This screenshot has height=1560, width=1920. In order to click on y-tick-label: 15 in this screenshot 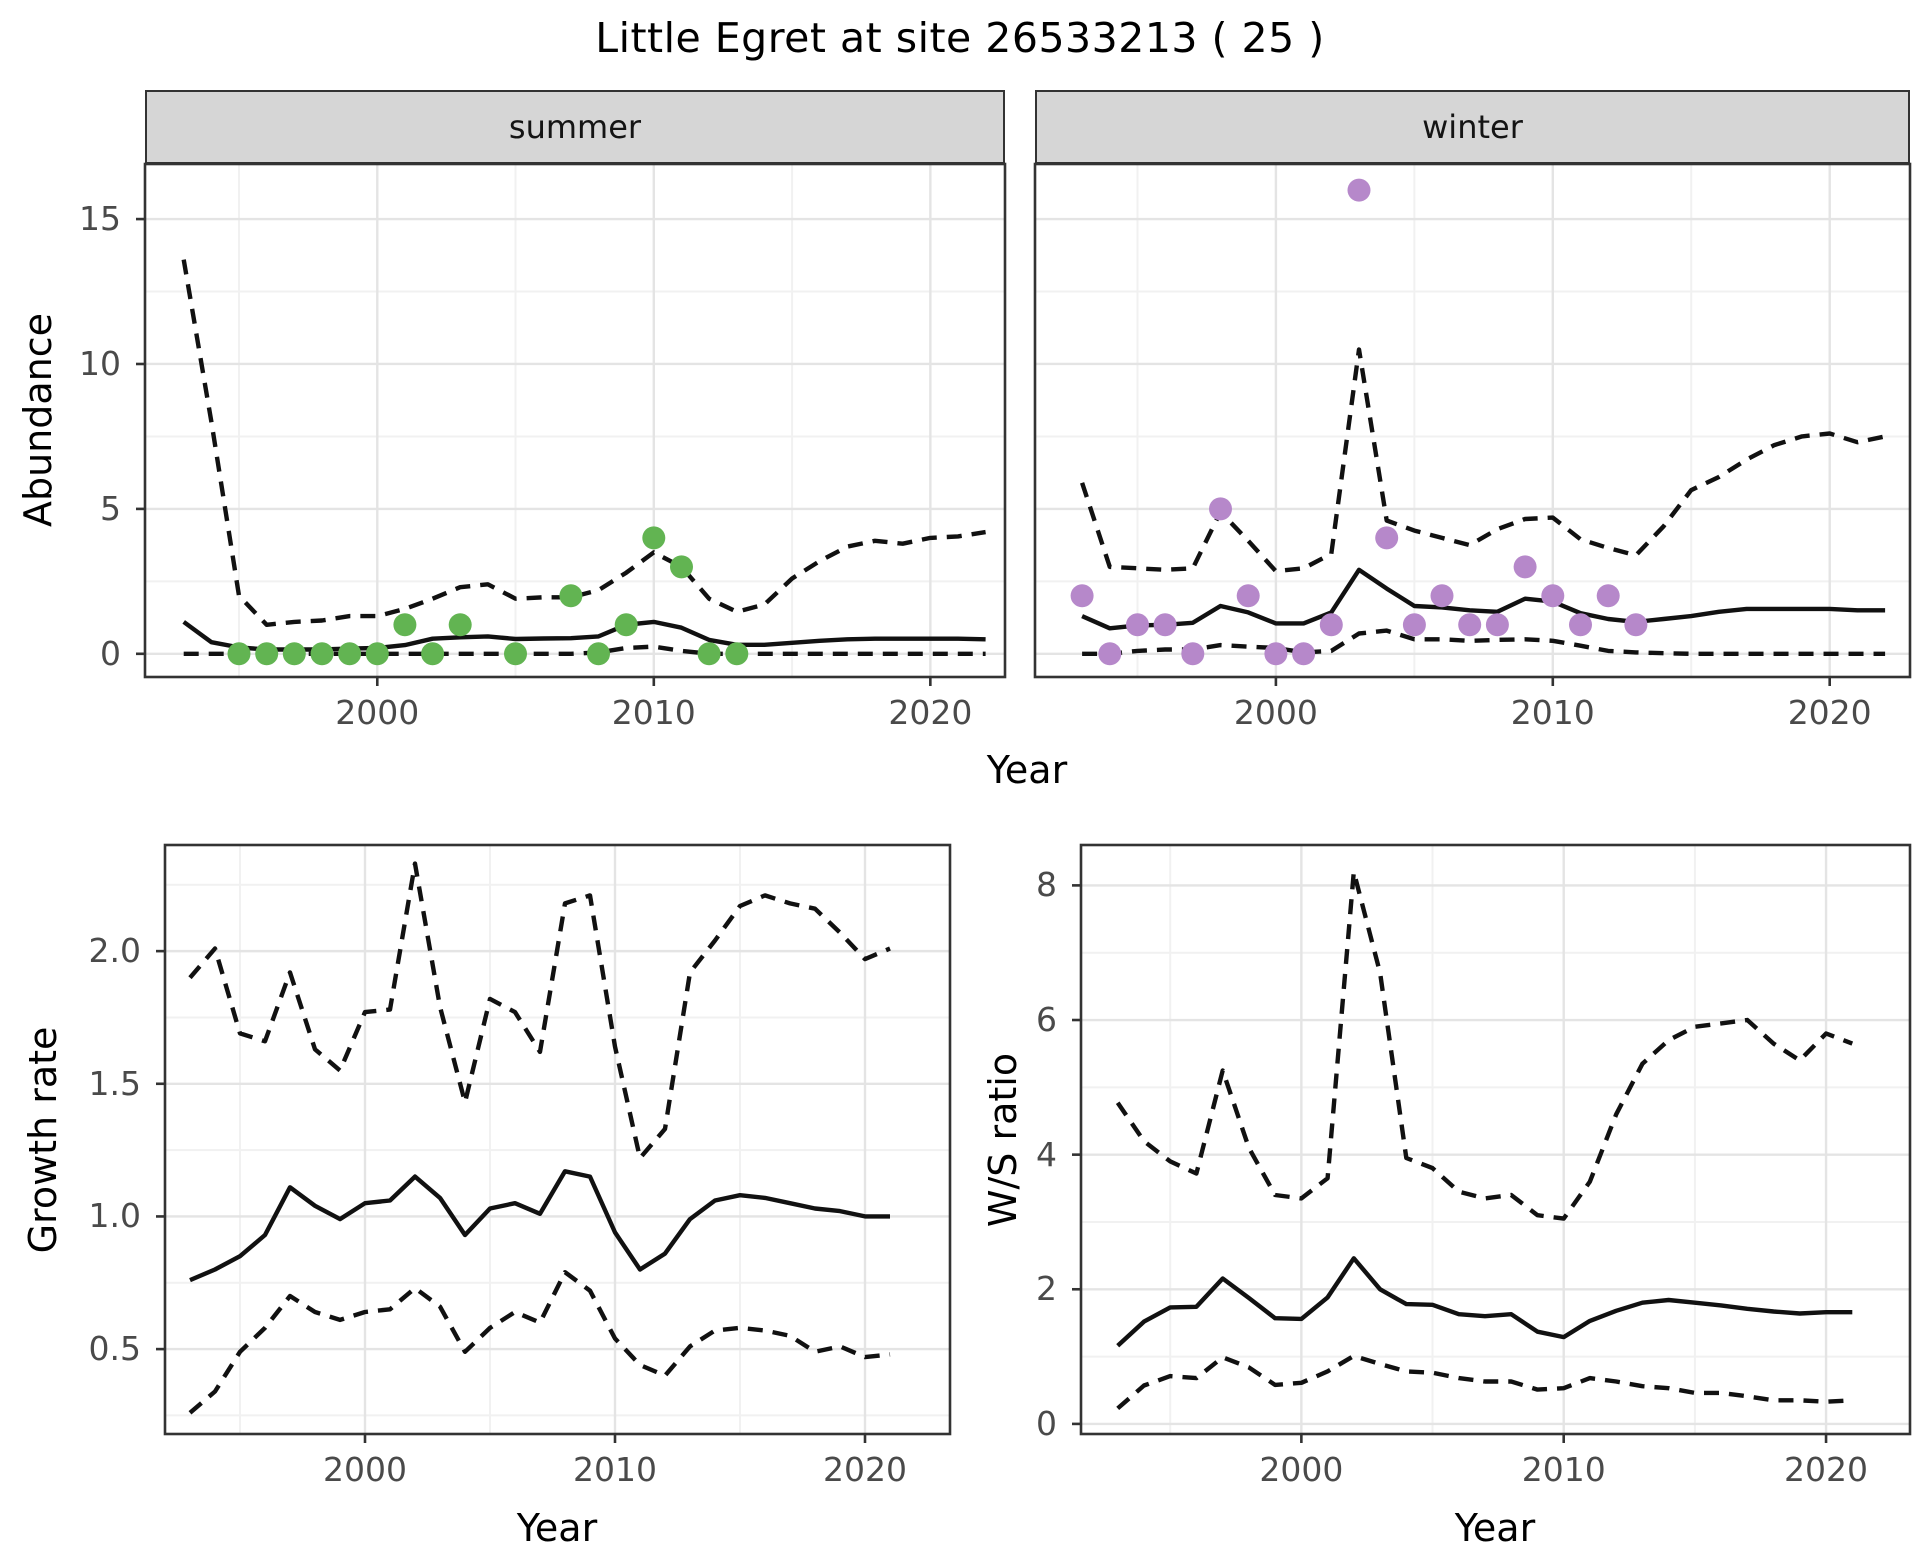, I will do `click(100, 219)`.